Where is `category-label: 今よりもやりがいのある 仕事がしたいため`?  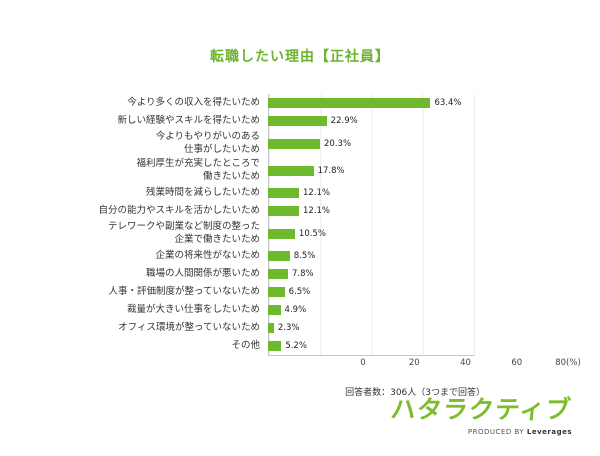 category-label: 今よりもやりがいのある 仕事がしたいため is located at coordinates (207, 143).